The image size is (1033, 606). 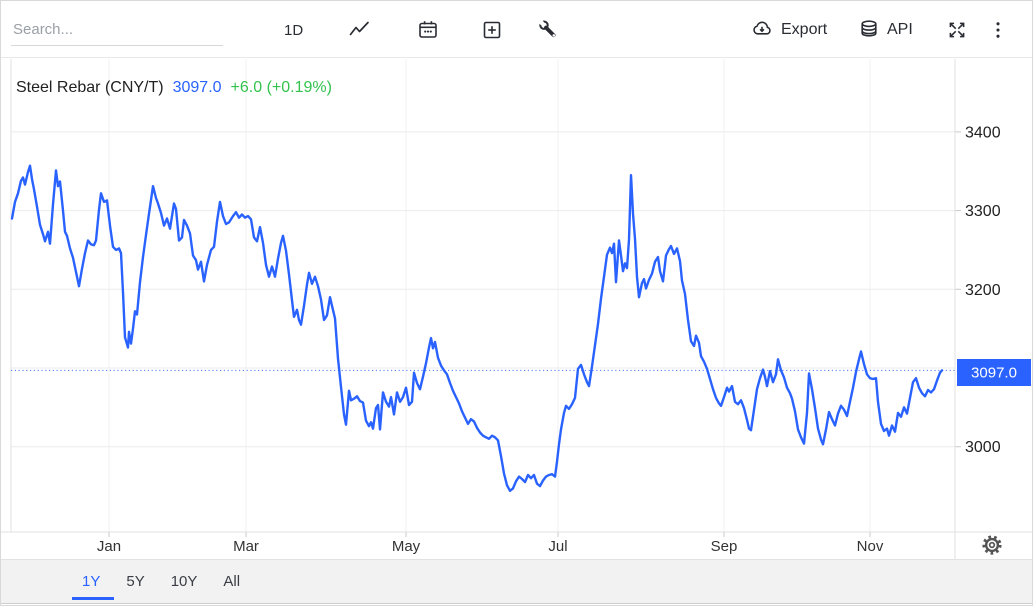 What do you see at coordinates (762, 28) in the screenshot?
I see `cloud-download-icon` at bounding box center [762, 28].